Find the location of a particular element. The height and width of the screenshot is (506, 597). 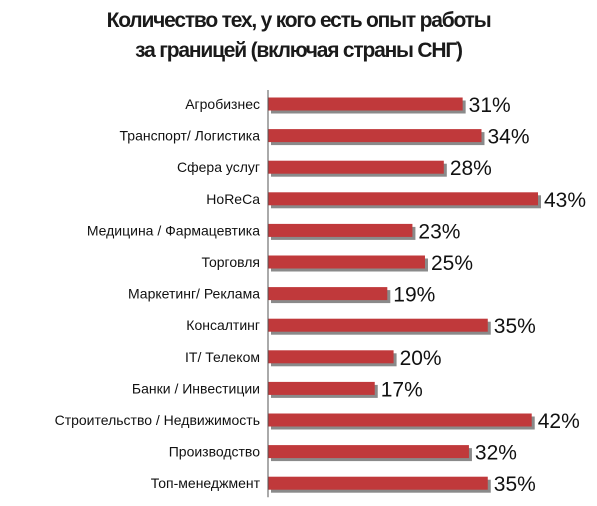

category-label: HoReCa is located at coordinates (233, 199).